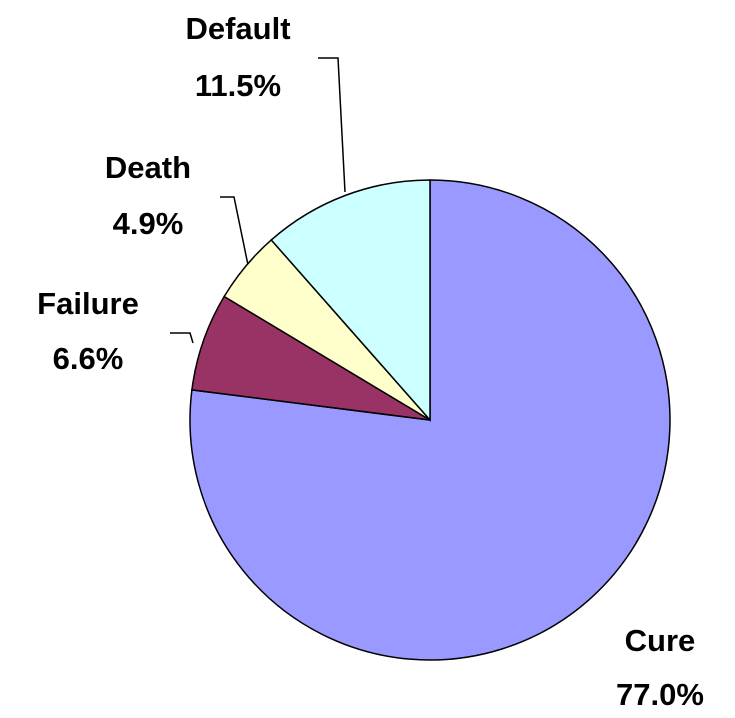  Describe the element at coordinates (237, 28) in the screenshot. I see `slice-label: Default` at that location.